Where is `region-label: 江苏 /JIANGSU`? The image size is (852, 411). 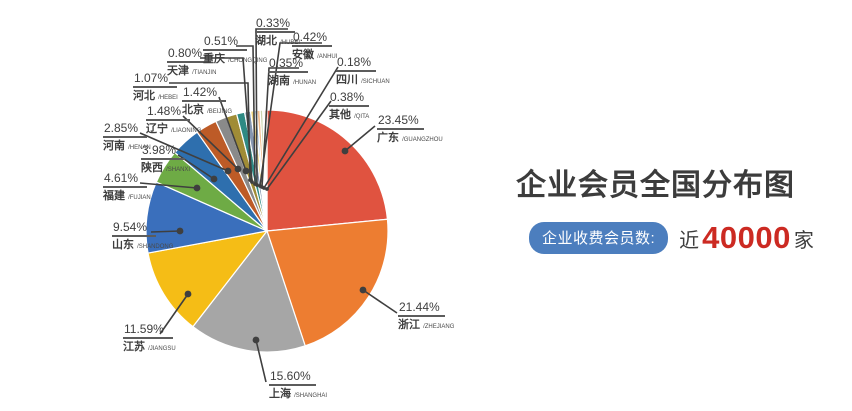
region-label: 江苏 /JIANGSU is located at coordinates (149, 347).